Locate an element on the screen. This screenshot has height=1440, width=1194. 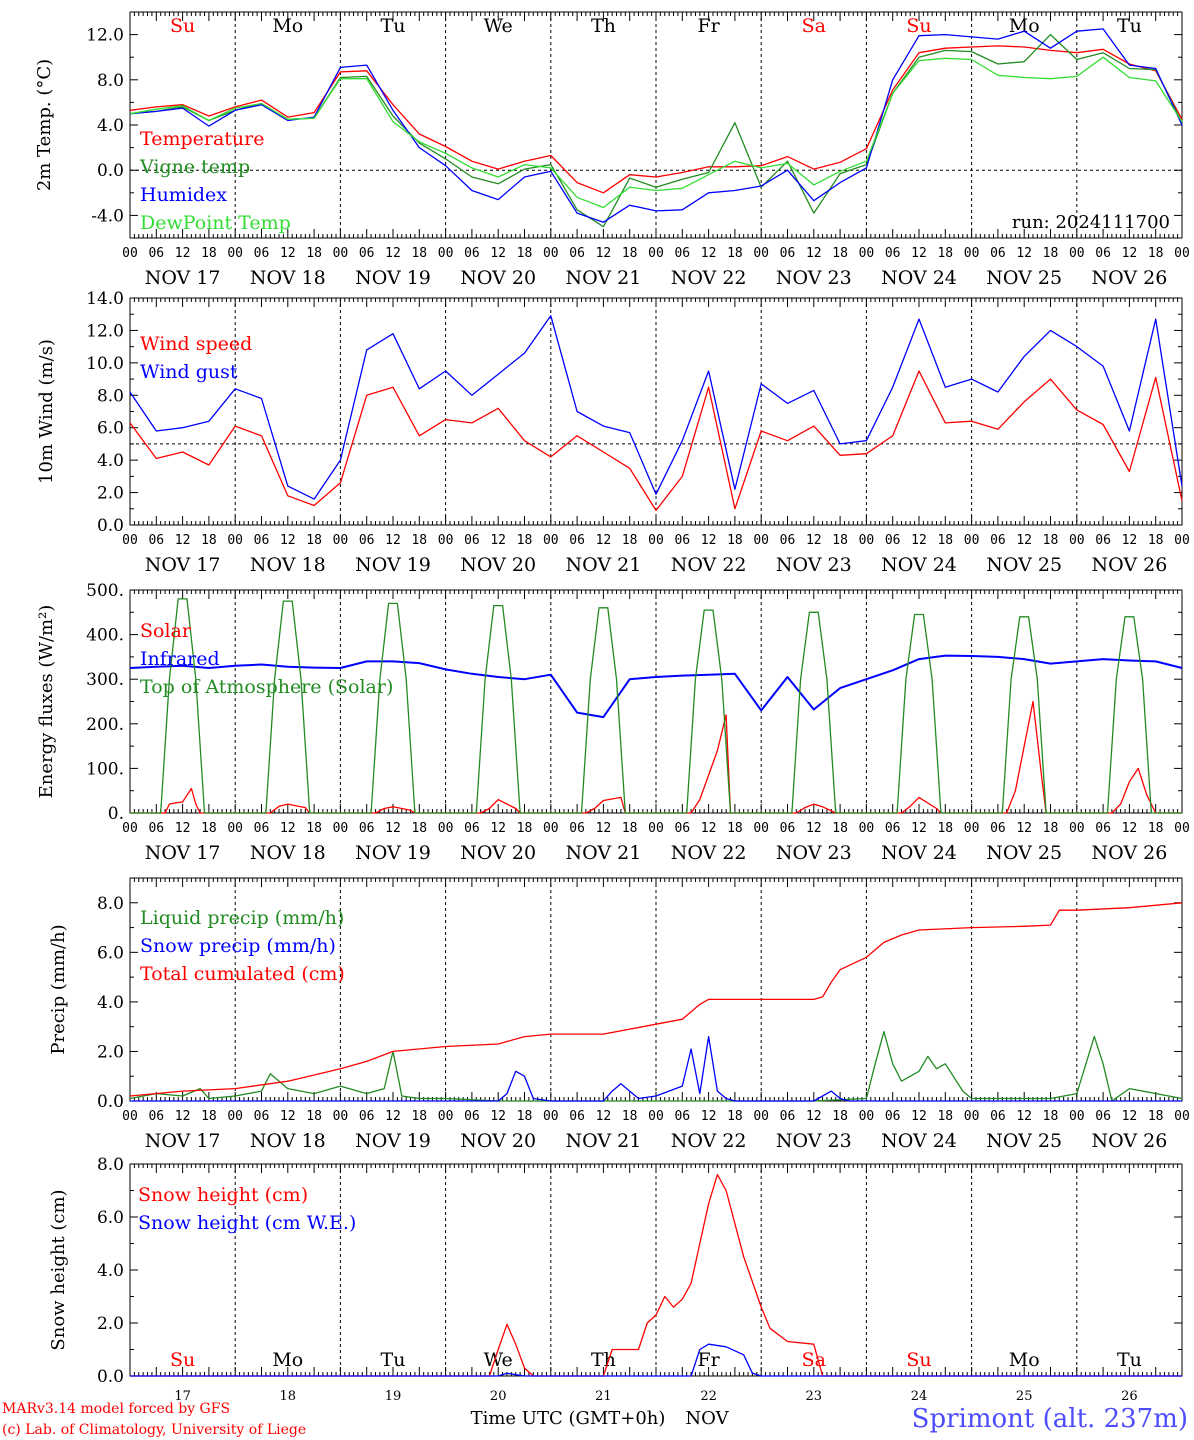
series-line-top-of-atmosphere-solar- is located at coordinates (656, 706).